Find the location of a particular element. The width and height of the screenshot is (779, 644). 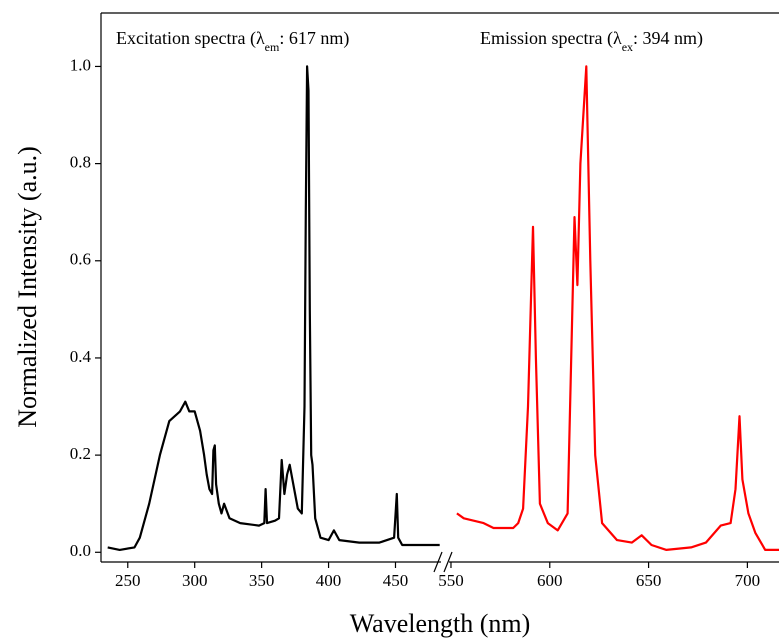

x-tick-label: 450 is located at coordinates (396, 580).